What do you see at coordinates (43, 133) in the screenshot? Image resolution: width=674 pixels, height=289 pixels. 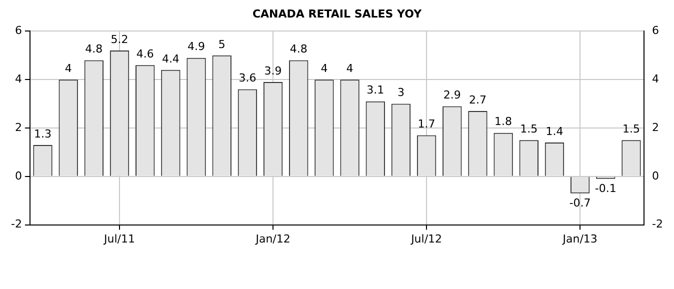 I see `data-label: 1.3` at bounding box center [43, 133].